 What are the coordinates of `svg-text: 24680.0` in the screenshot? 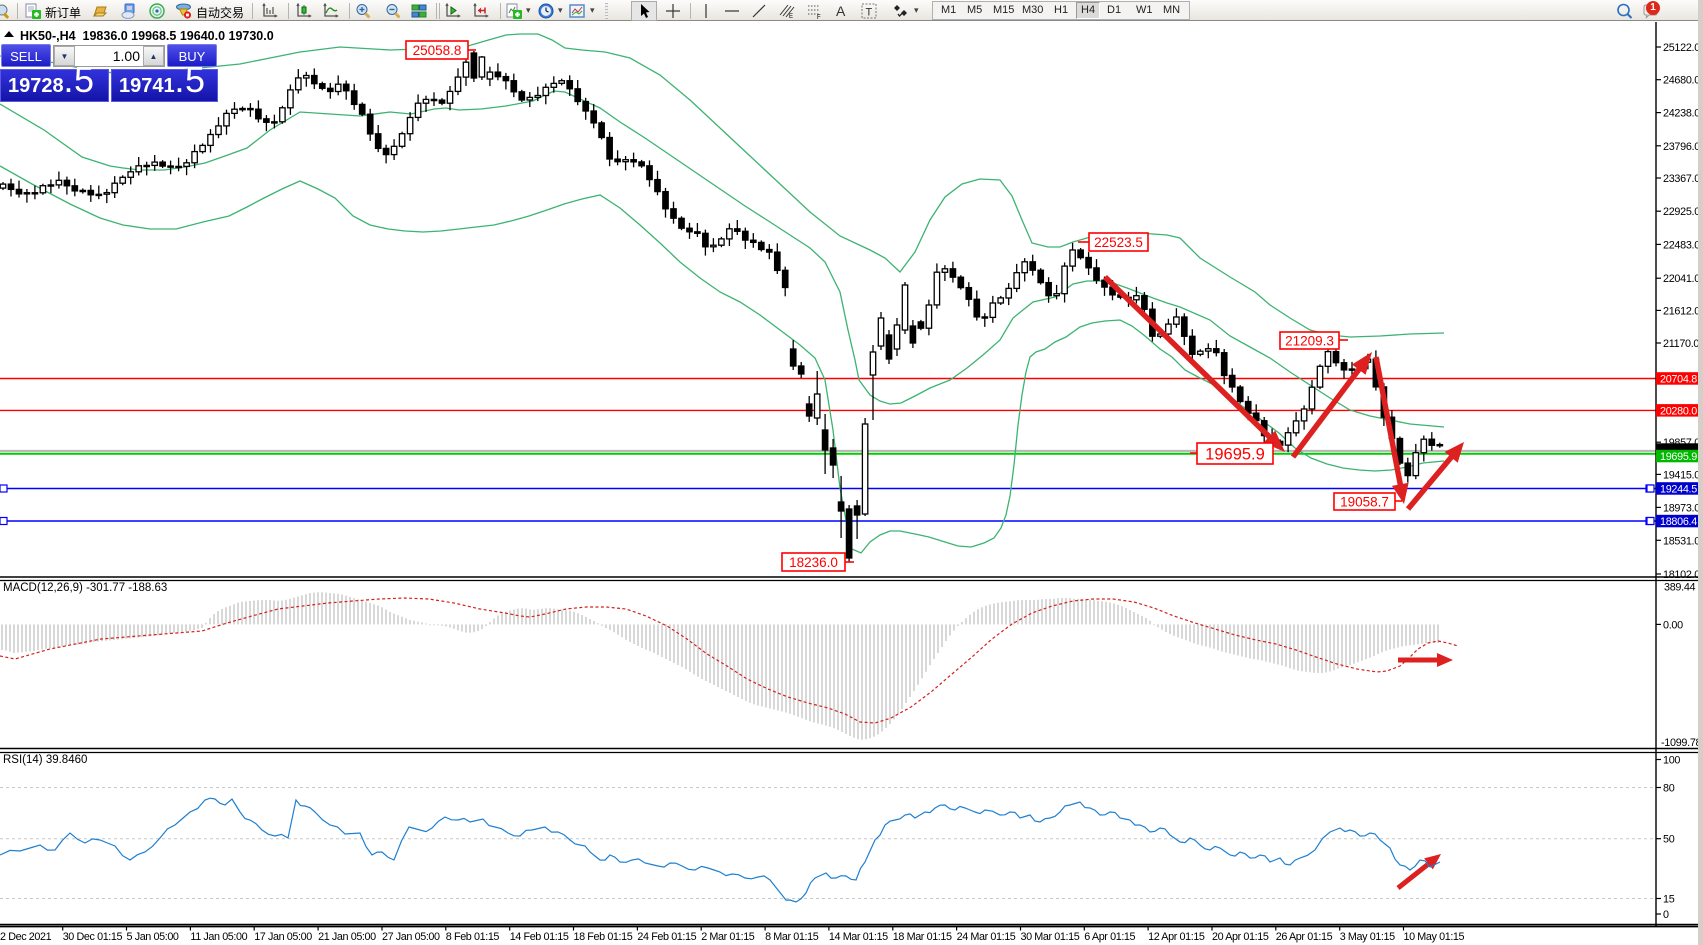 It's located at (1681, 81).